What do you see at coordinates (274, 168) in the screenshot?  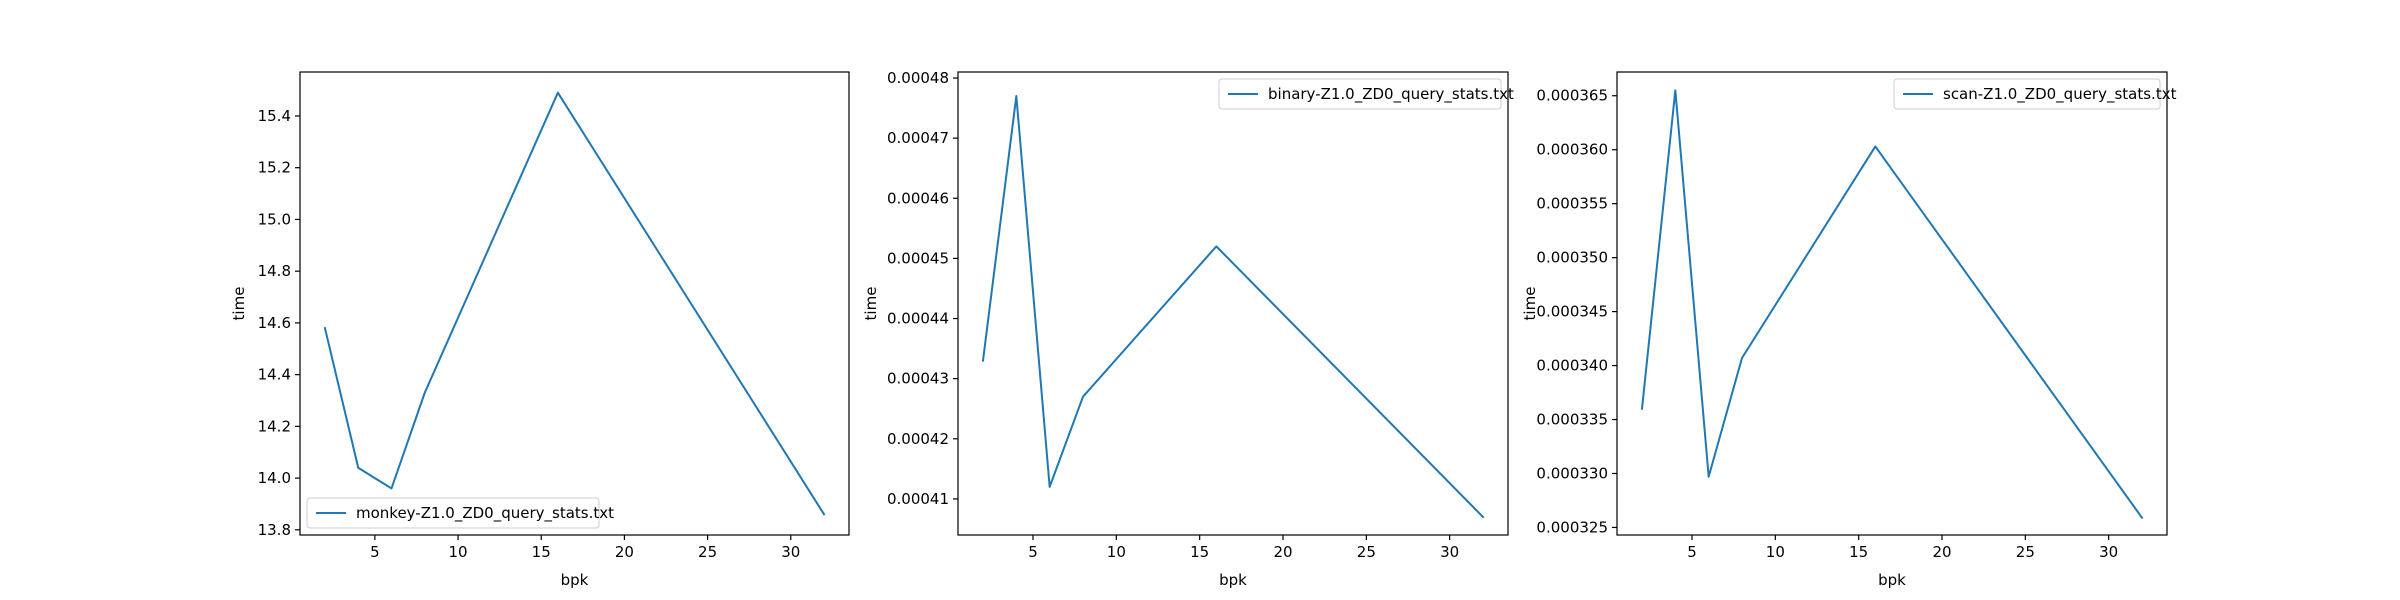 I see `y-tick-label: 15.2` at bounding box center [274, 168].